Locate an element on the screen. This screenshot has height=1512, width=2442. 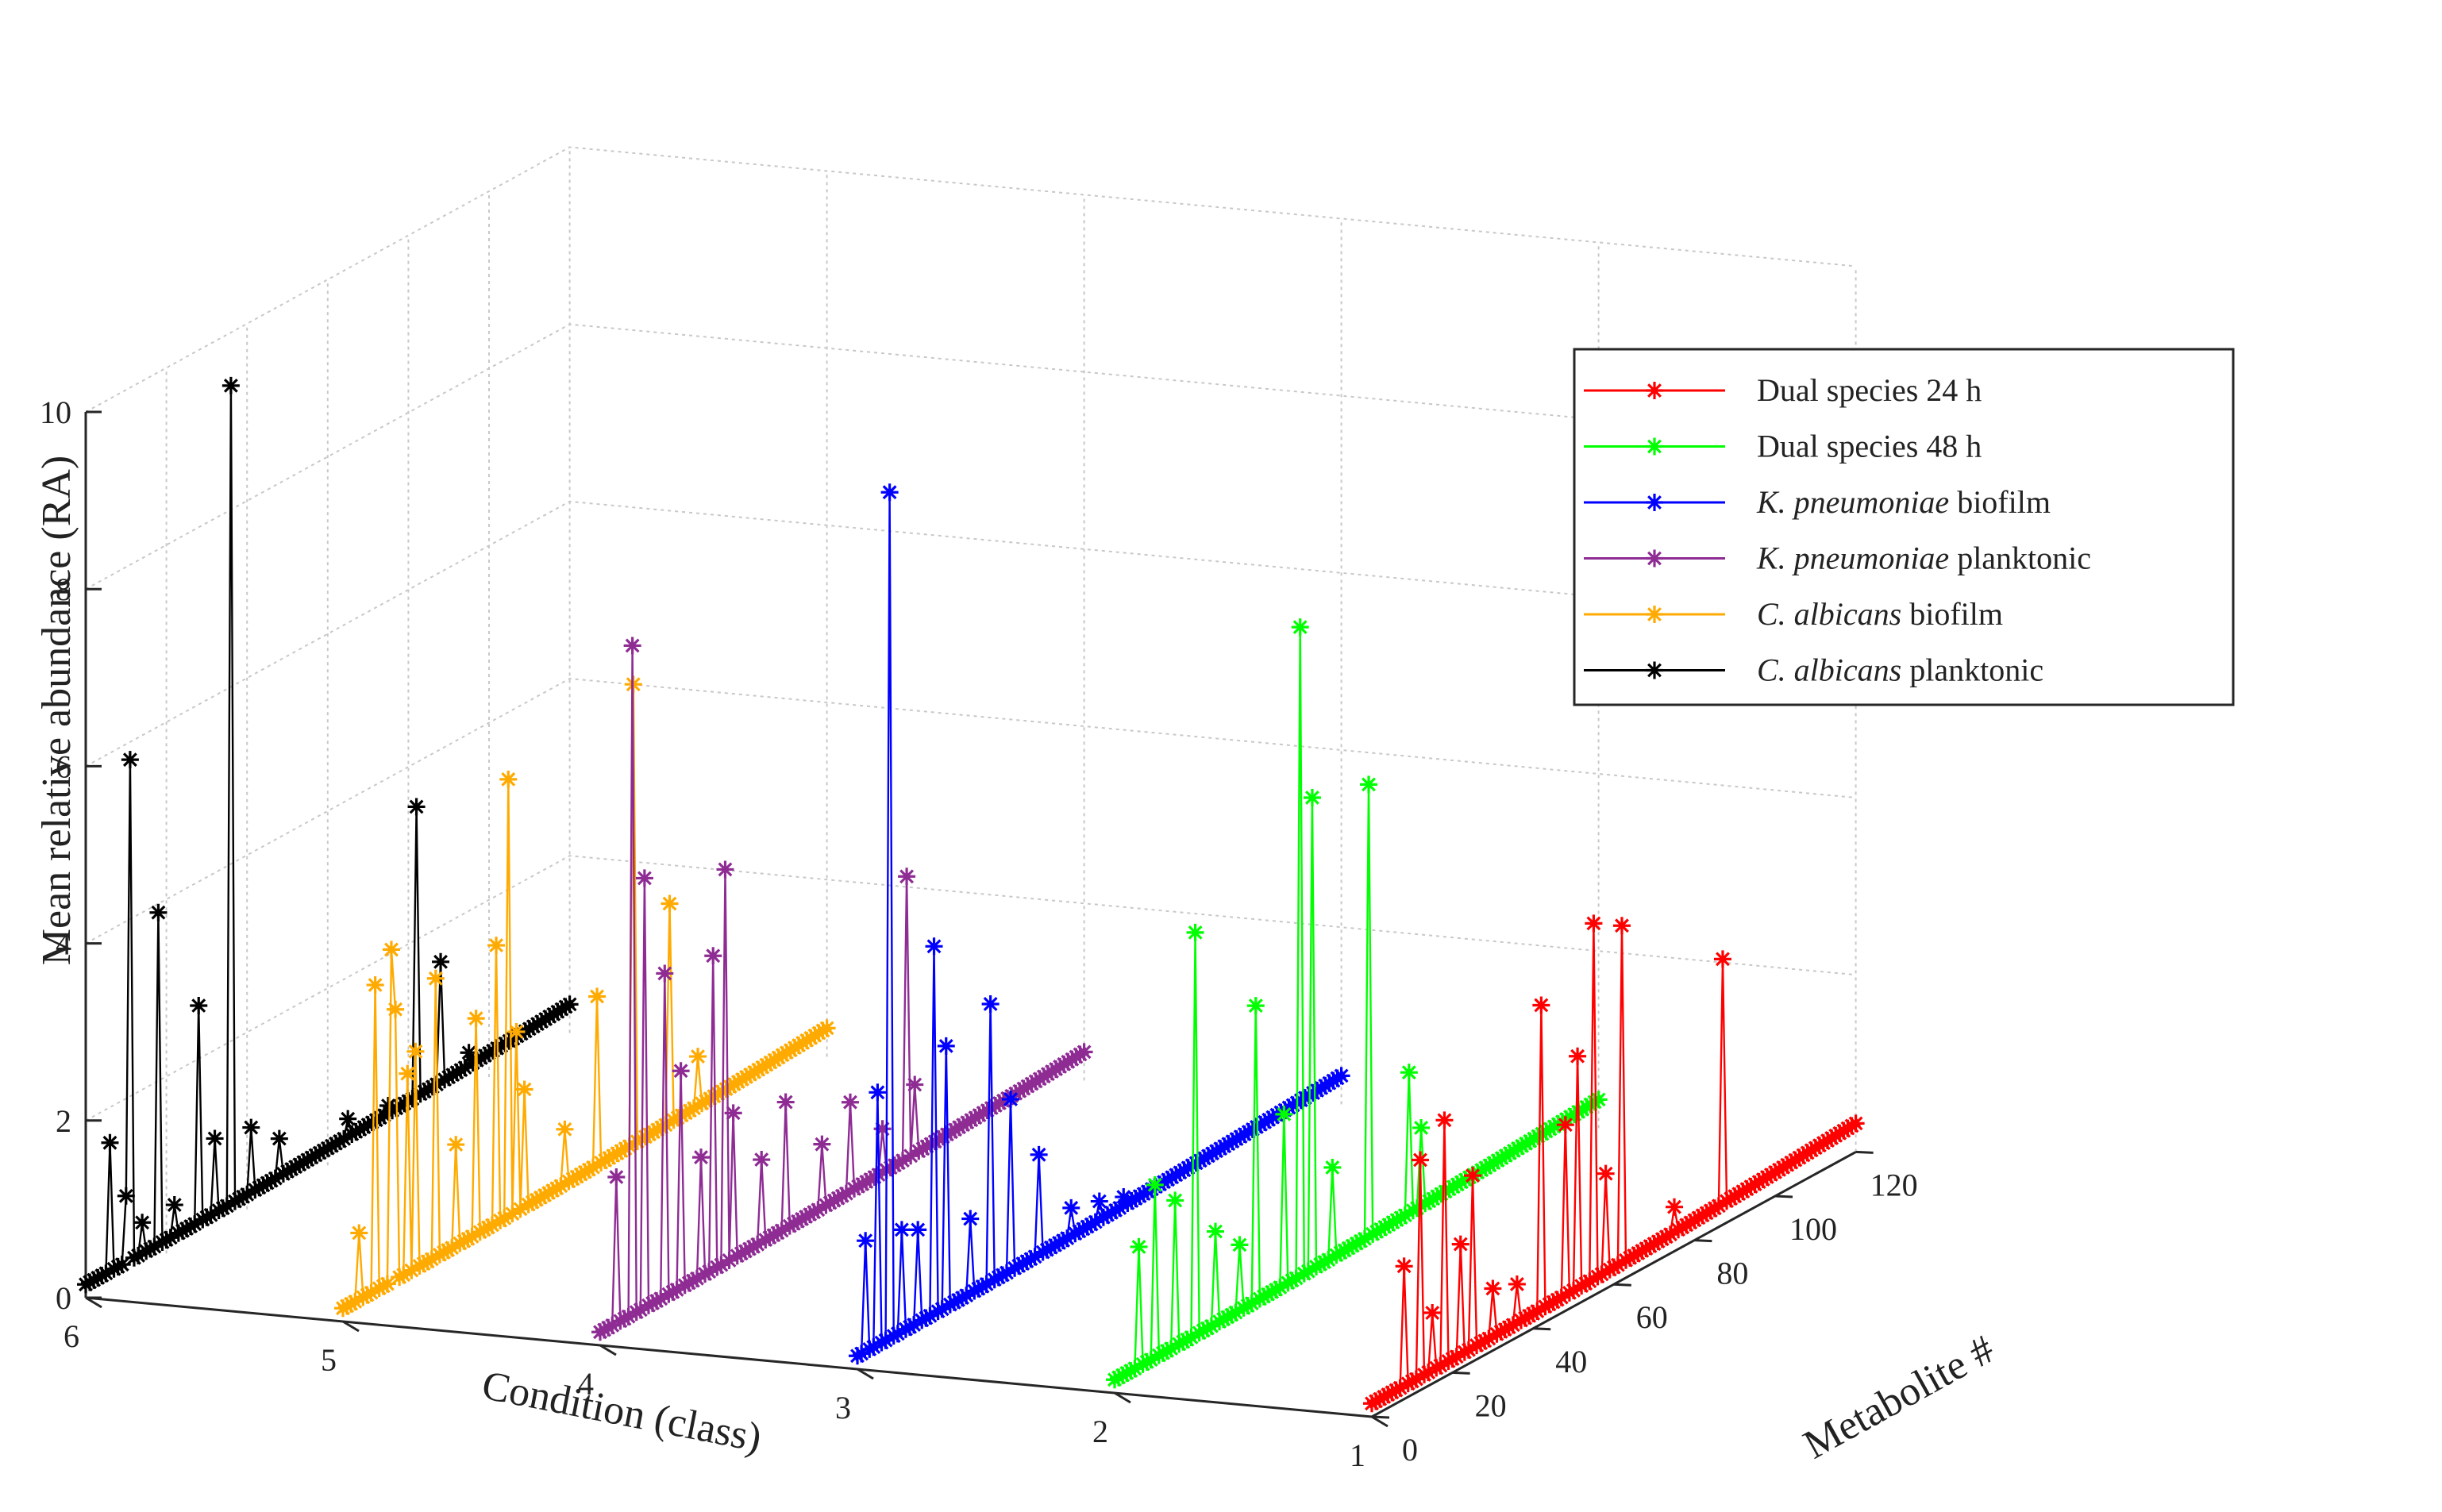
z-tick-label: 6 is located at coordinates (64, 766).